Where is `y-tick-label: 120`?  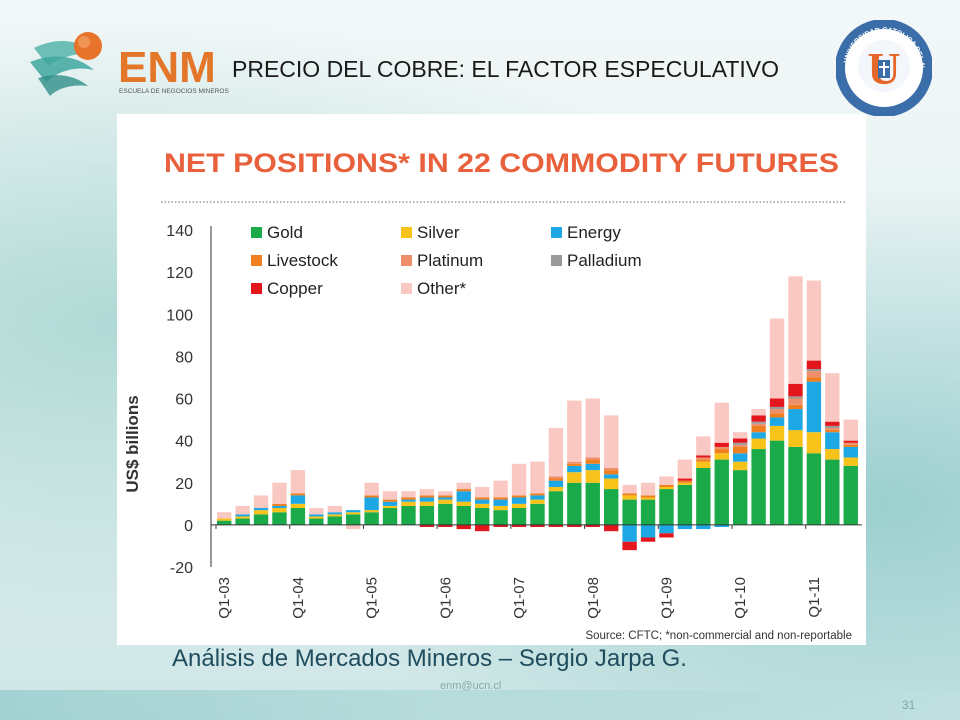 y-tick-label: 120 is located at coordinates (179, 273).